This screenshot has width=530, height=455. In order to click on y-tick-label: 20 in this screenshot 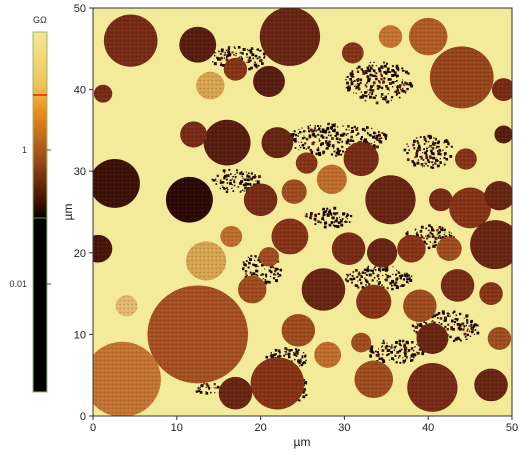, I will do `click(80, 254)`.